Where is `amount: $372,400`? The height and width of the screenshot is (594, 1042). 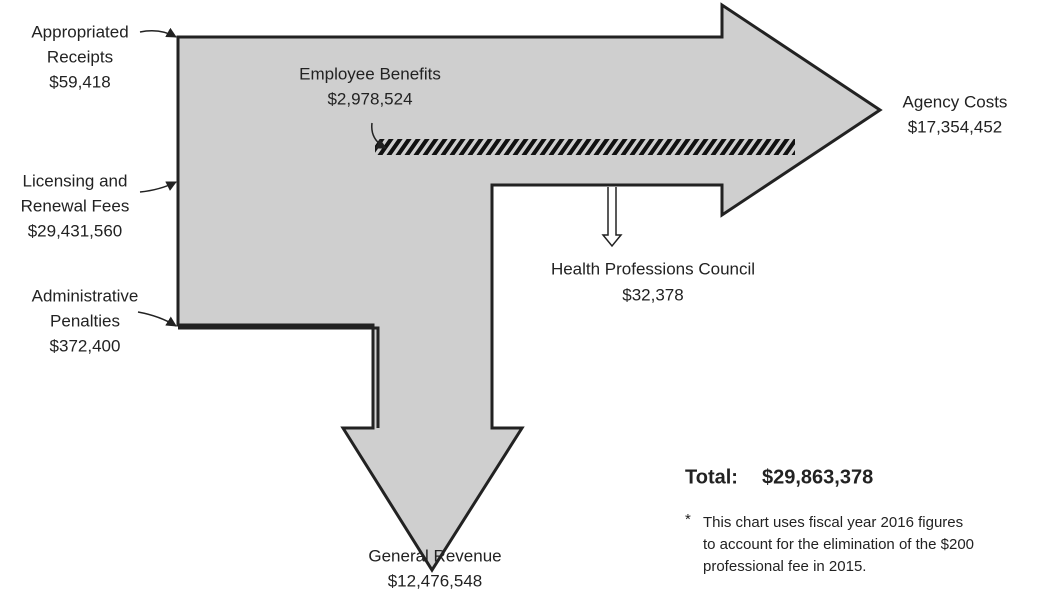
amount: $372,400 is located at coordinates (85, 345).